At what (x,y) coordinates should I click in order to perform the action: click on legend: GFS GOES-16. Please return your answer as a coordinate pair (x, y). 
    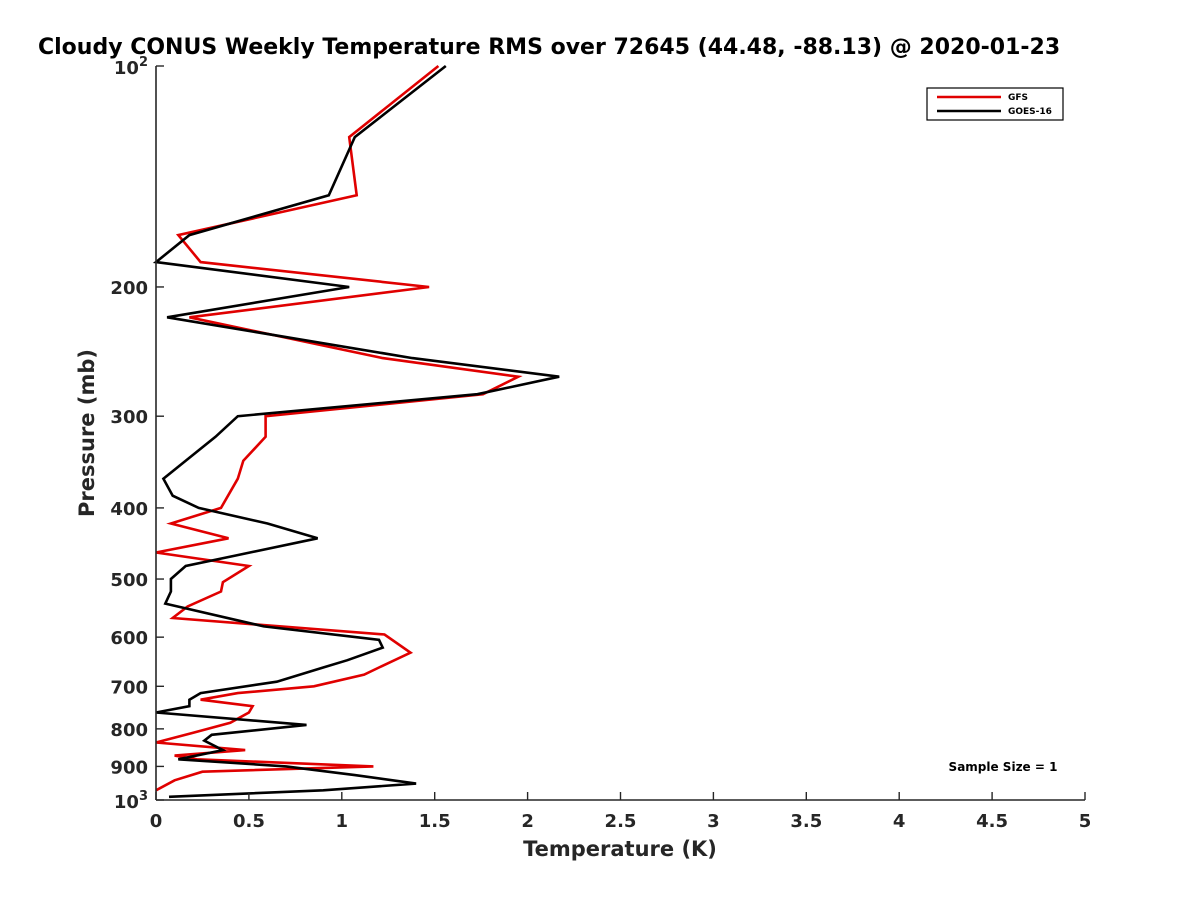
    Looking at the image, I should click on (995, 104).